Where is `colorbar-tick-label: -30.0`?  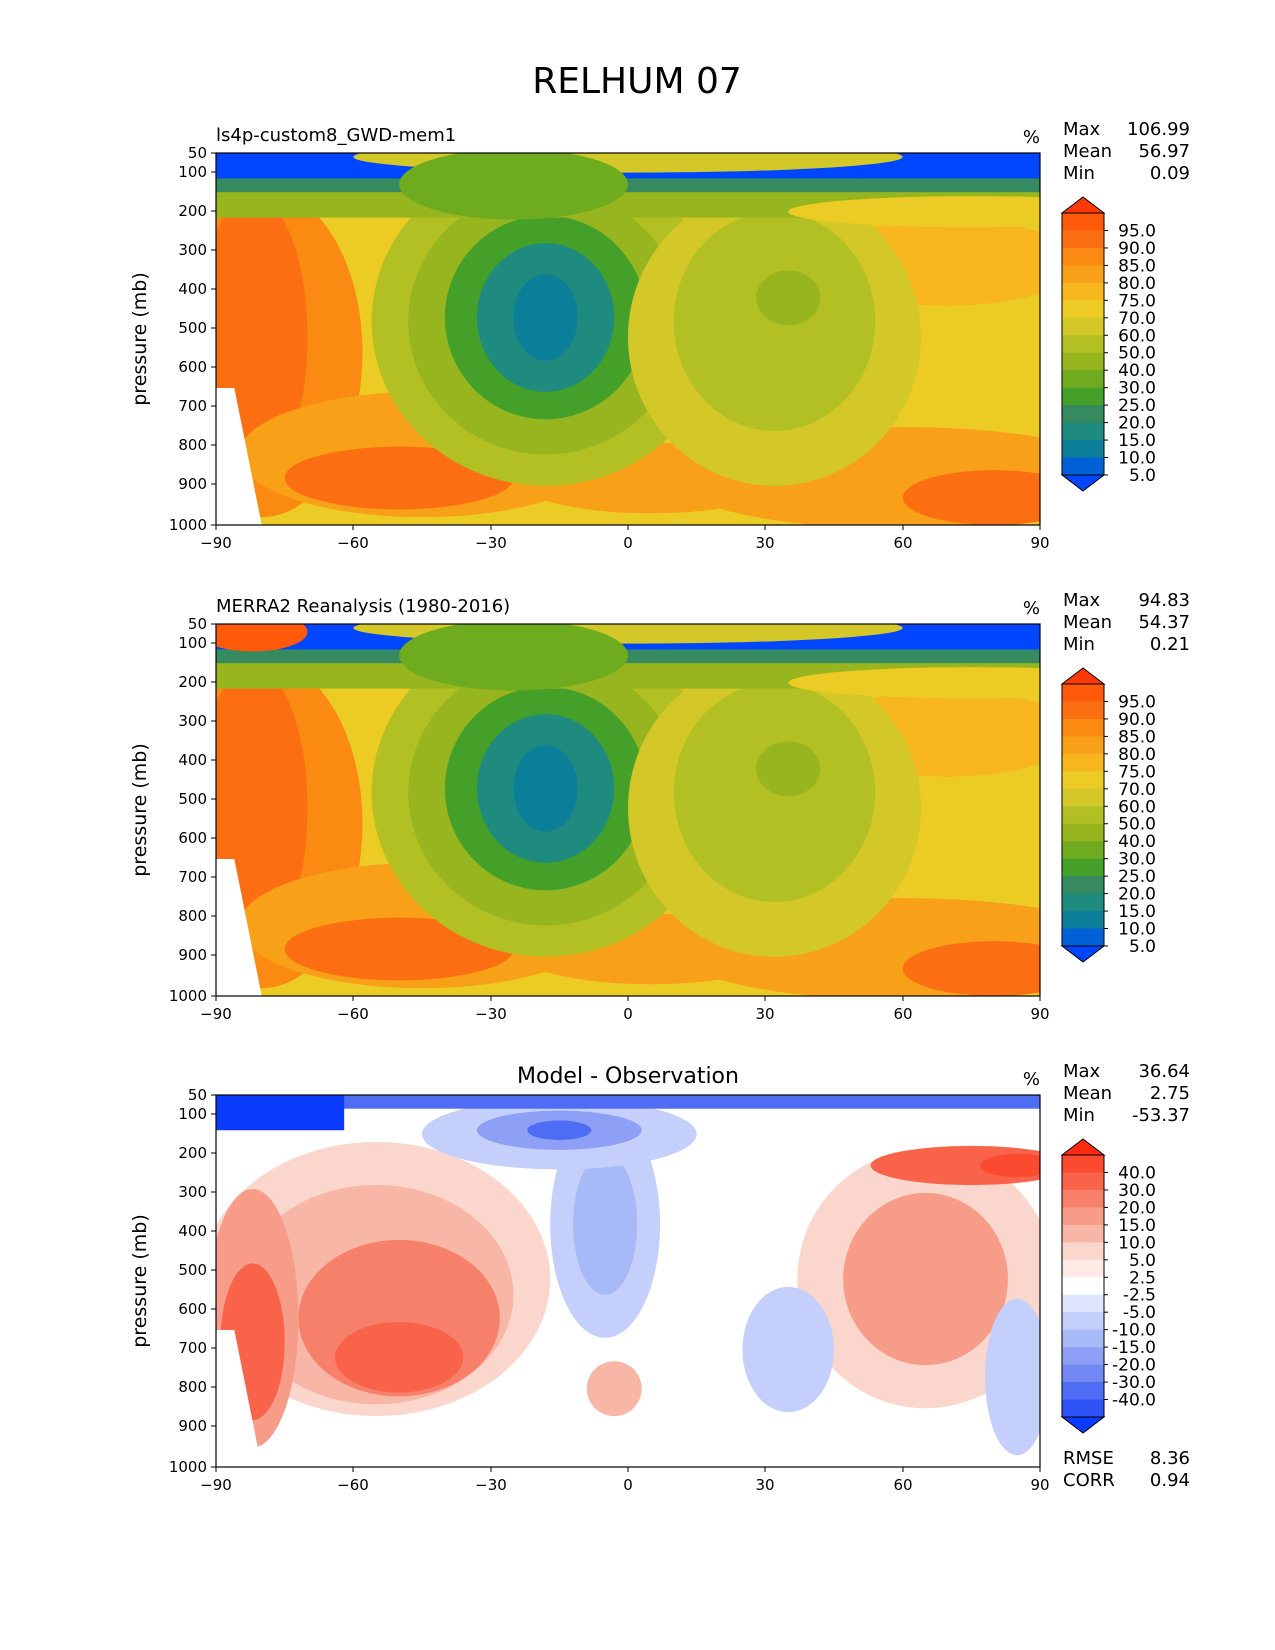
colorbar-tick-label: -30.0 is located at coordinates (1134, 1383).